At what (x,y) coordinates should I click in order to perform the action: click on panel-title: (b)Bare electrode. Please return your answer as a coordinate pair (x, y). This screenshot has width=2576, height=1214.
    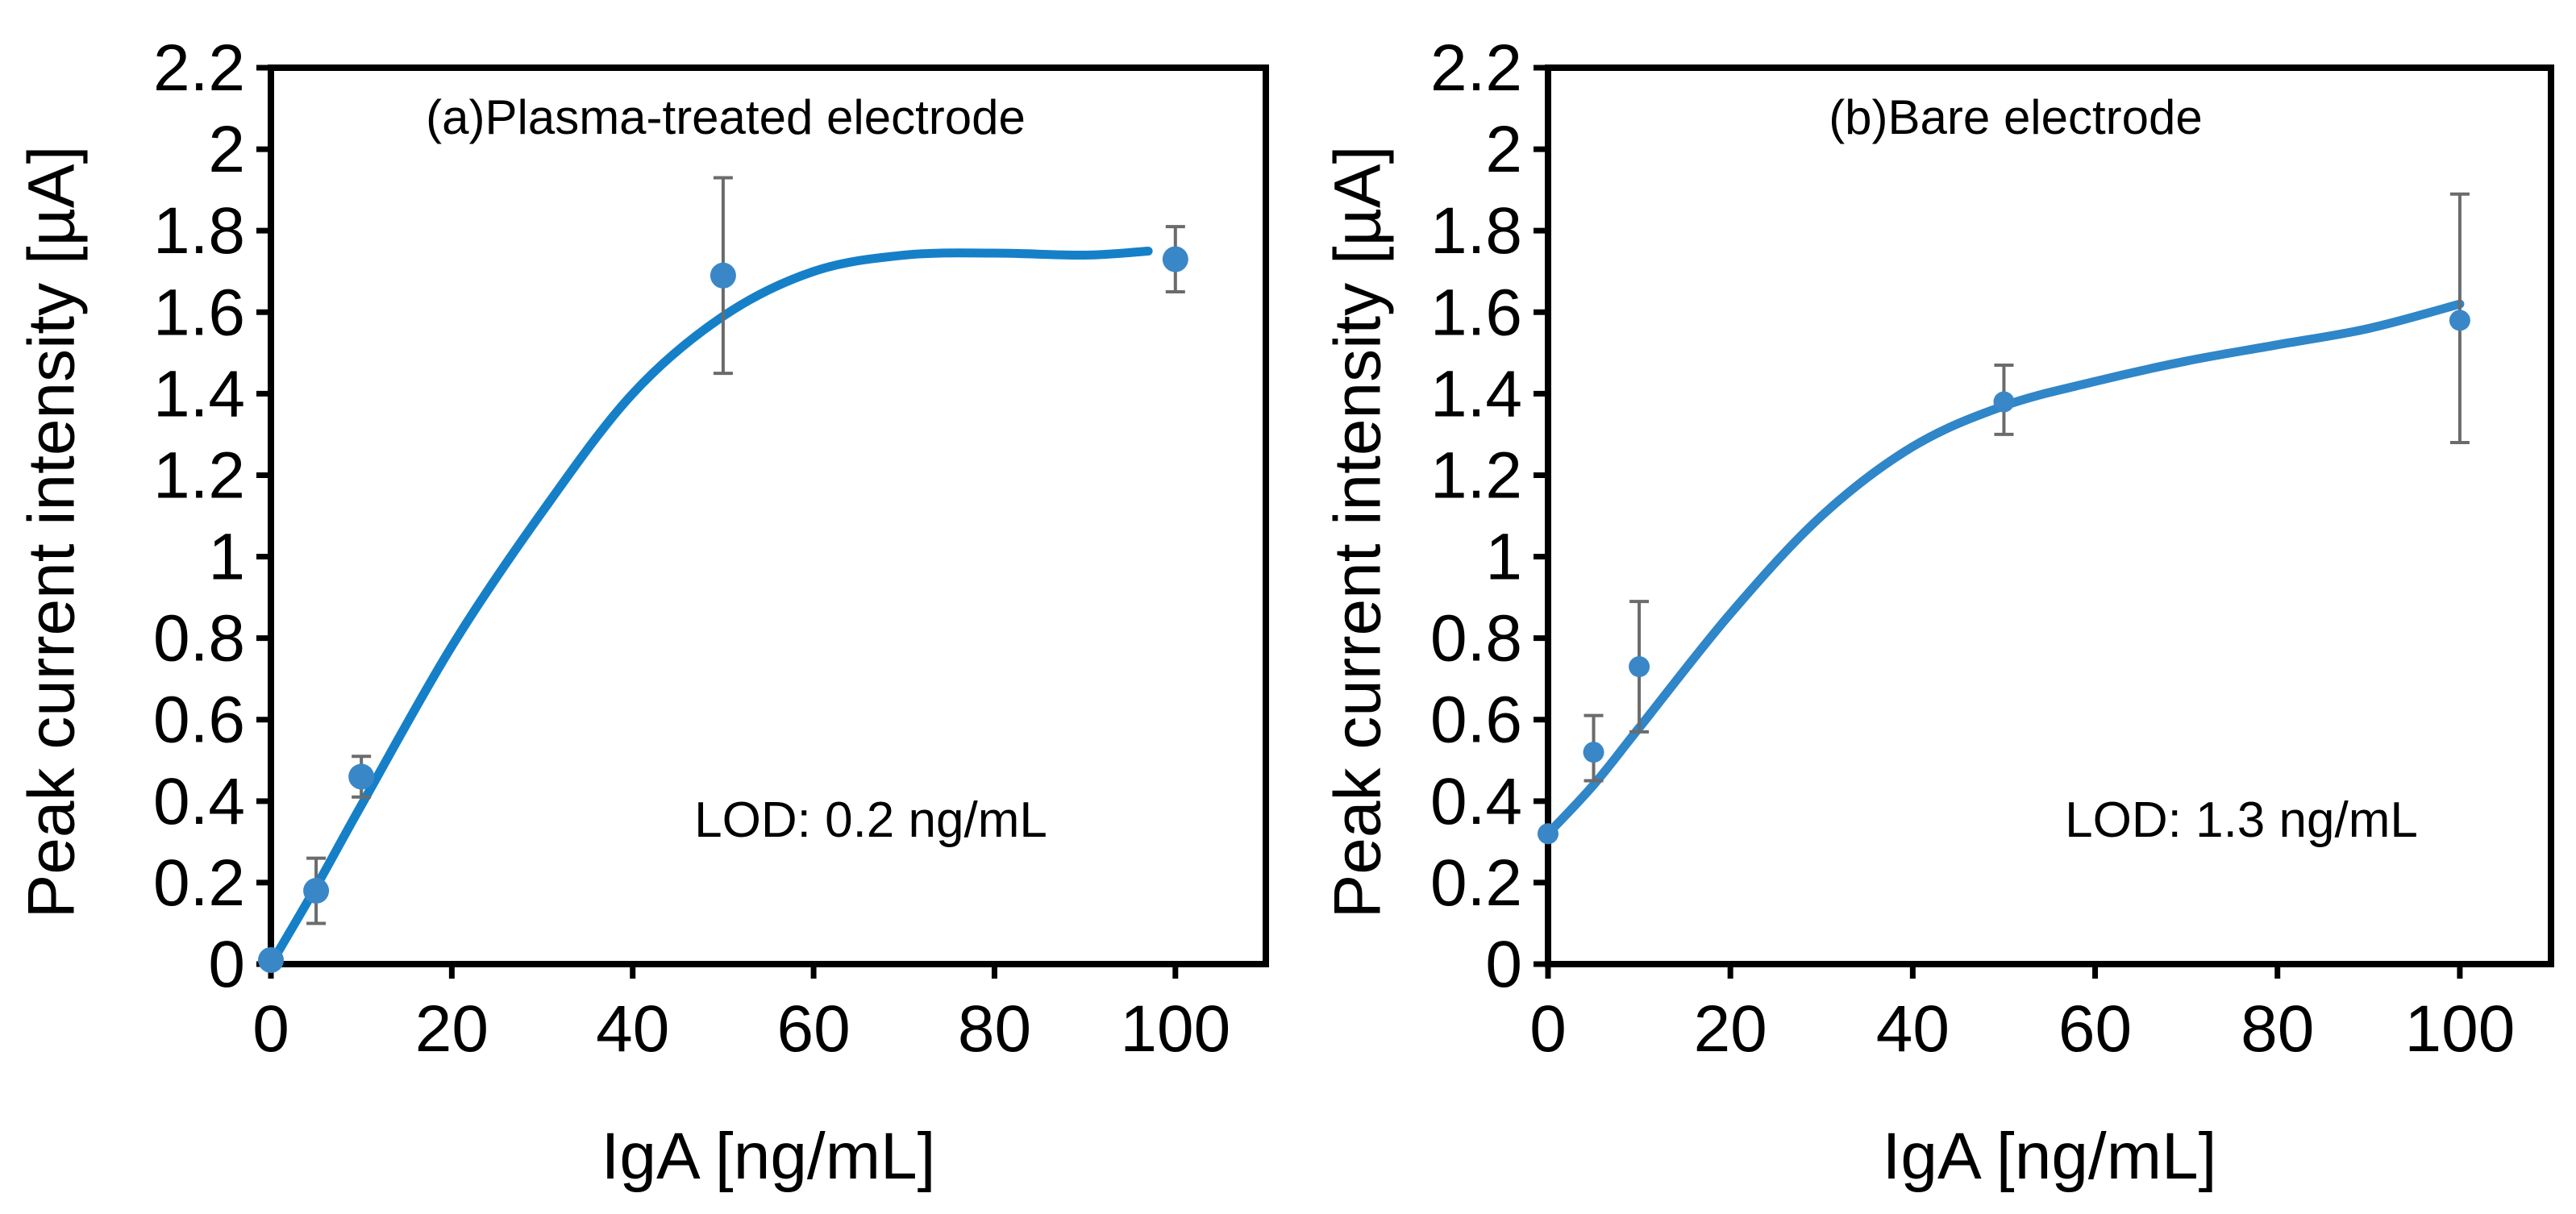
    Looking at the image, I should click on (2016, 117).